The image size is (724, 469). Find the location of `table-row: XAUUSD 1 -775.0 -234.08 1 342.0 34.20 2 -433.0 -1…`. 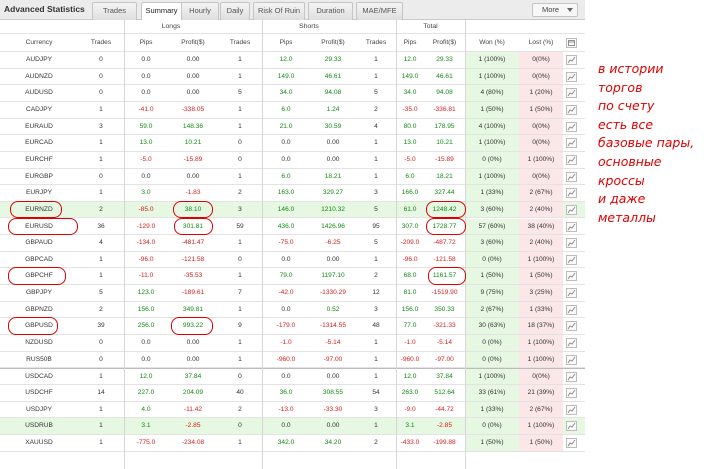

table-row: XAUUSD 1 -775.0 -234.08 1 342.0 34.20 2 -433.0 -1… is located at coordinates (292, 443).